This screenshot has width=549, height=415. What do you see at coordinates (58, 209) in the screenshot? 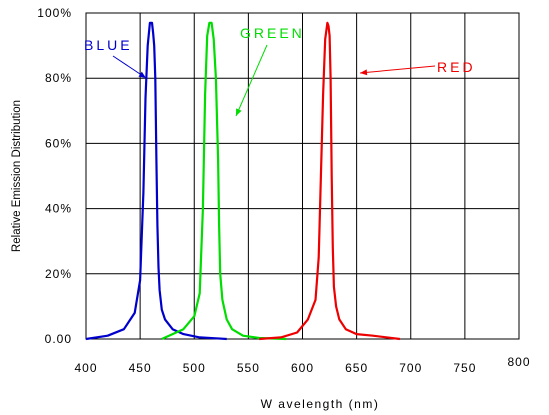
I see `y-tick-label: 40%` at bounding box center [58, 209].